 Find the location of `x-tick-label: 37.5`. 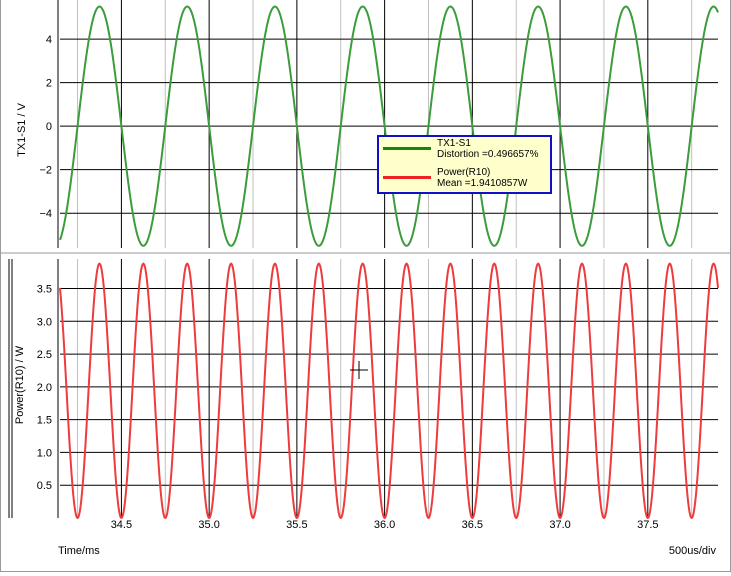

x-tick-label: 37.5 is located at coordinates (647, 525).